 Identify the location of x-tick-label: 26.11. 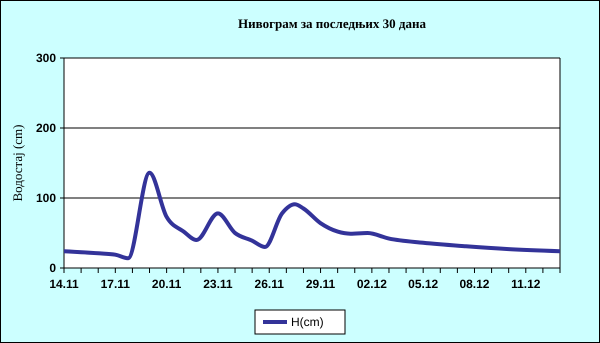
(269, 284).